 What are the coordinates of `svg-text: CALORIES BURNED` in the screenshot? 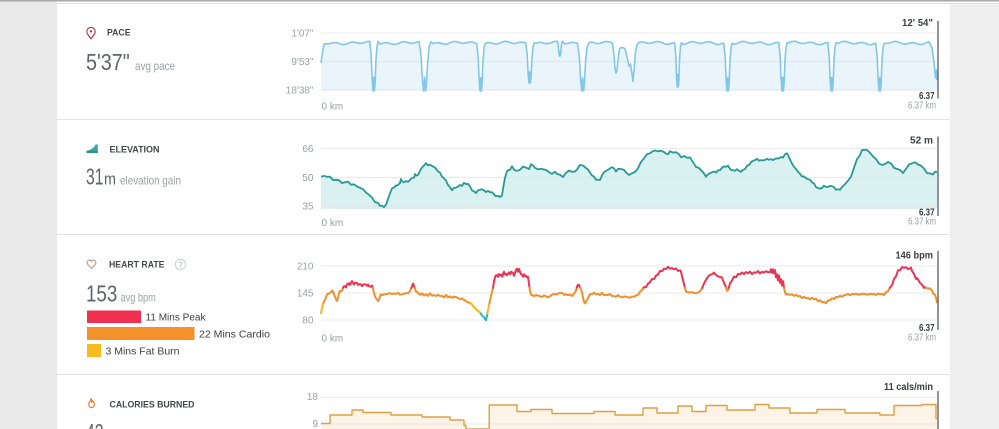 It's located at (152, 405).